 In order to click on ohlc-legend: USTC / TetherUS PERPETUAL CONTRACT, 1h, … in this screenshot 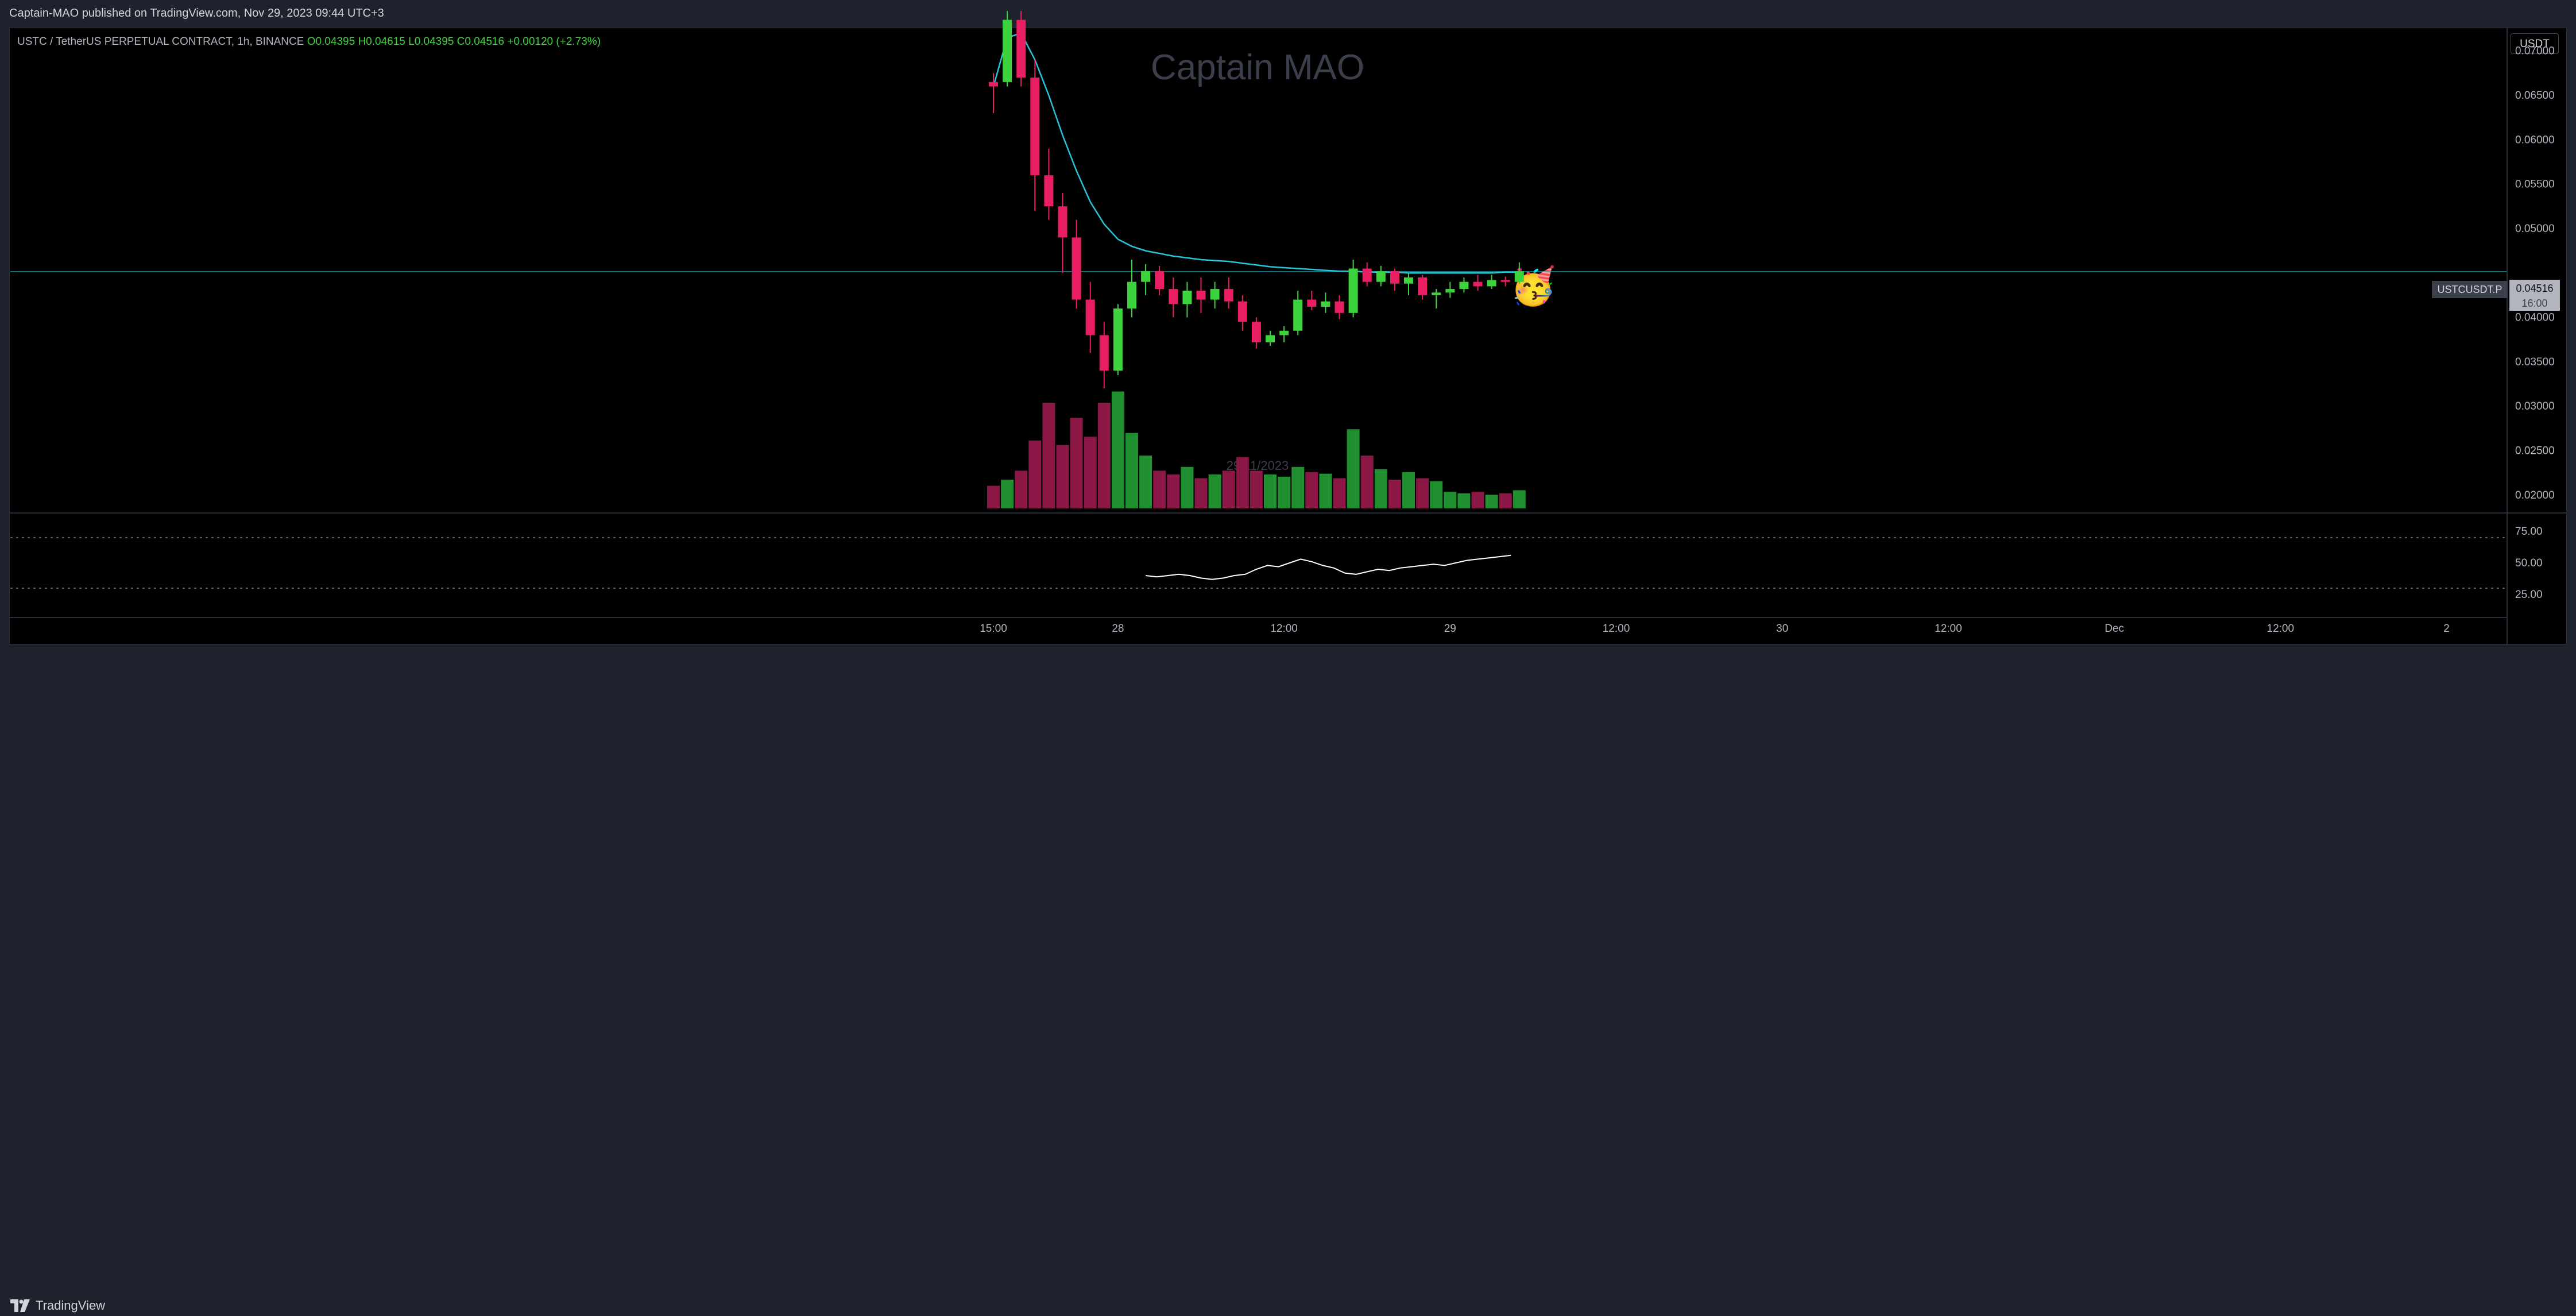, I will do `click(309, 42)`.